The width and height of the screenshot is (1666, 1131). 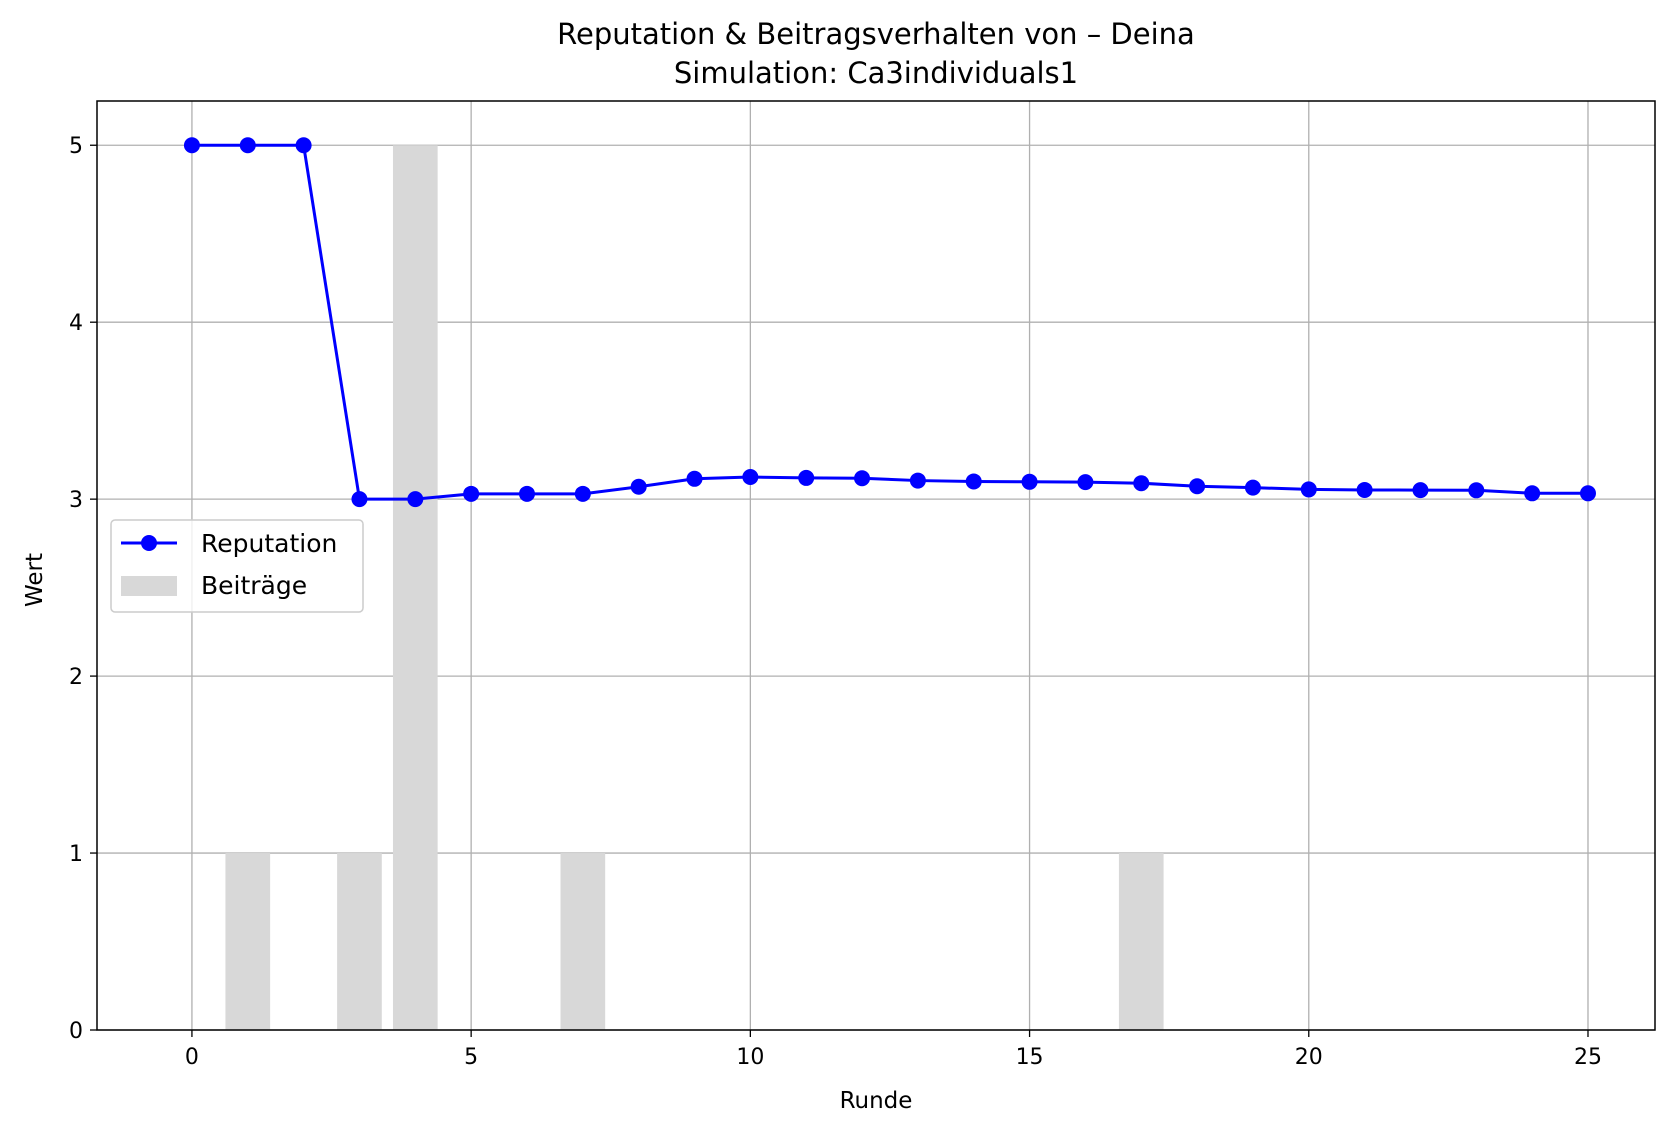 I want to click on legend-reputation-label: Reputation, so click(x=269, y=543).